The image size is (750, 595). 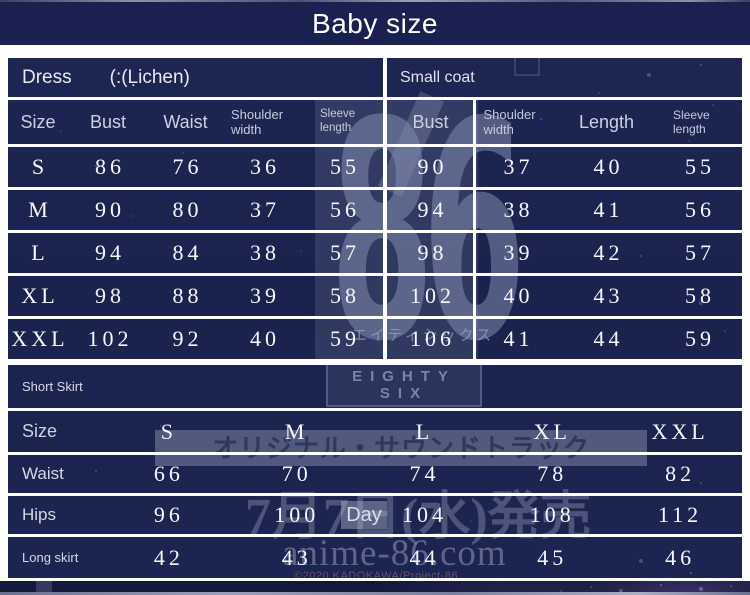 What do you see at coordinates (52, 386) in the screenshot?
I see `skirt-label: Short Skirt` at bounding box center [52, 386].